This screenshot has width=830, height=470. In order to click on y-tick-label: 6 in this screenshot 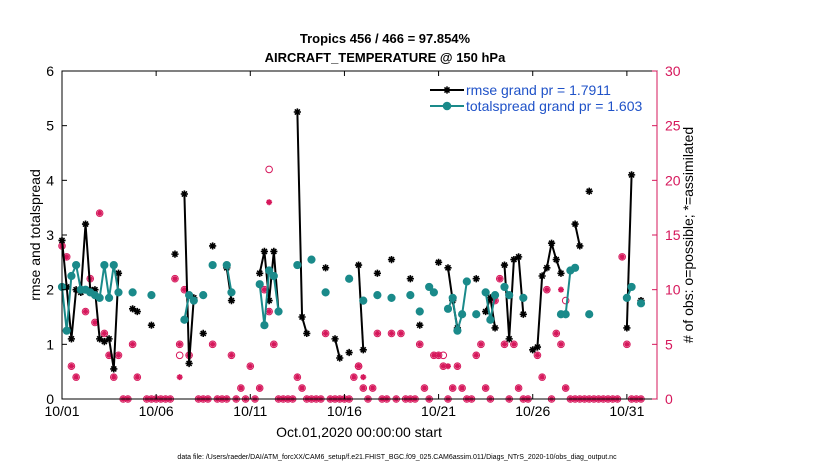, I will do `click(50, 71)`.